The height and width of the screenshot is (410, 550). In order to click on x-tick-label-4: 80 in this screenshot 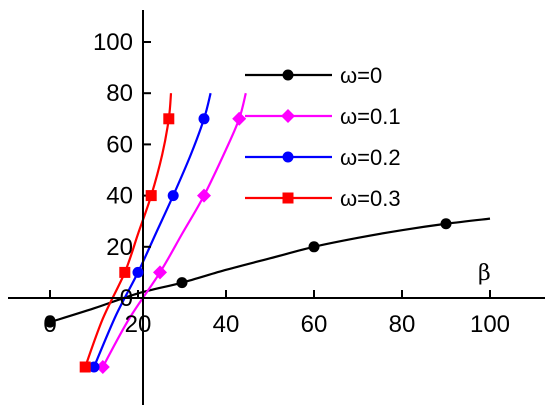, I will do `click(402, 324)`.